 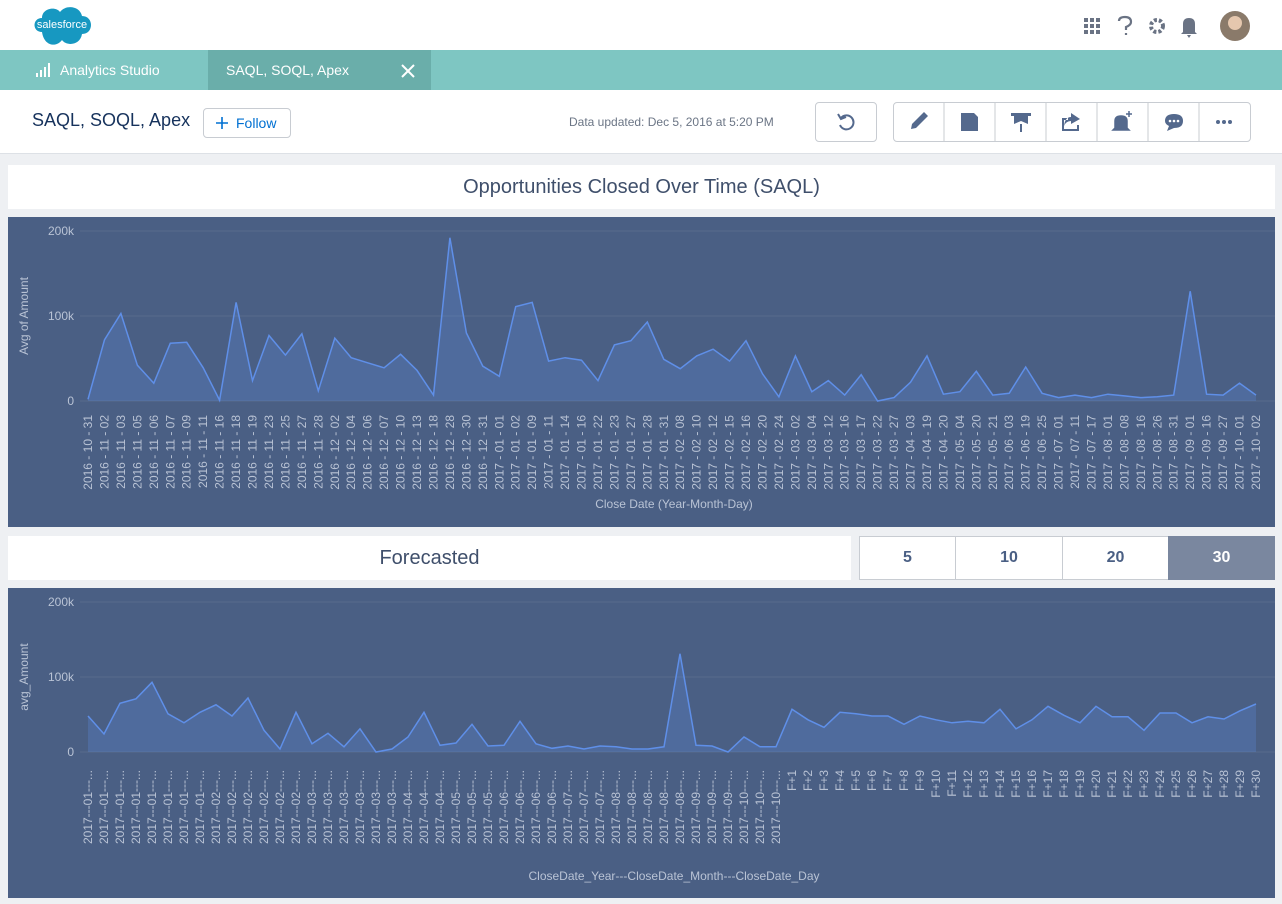 I want to click on x-tick-label: 2016 - 12 - 04, so click(x=351, y=452).